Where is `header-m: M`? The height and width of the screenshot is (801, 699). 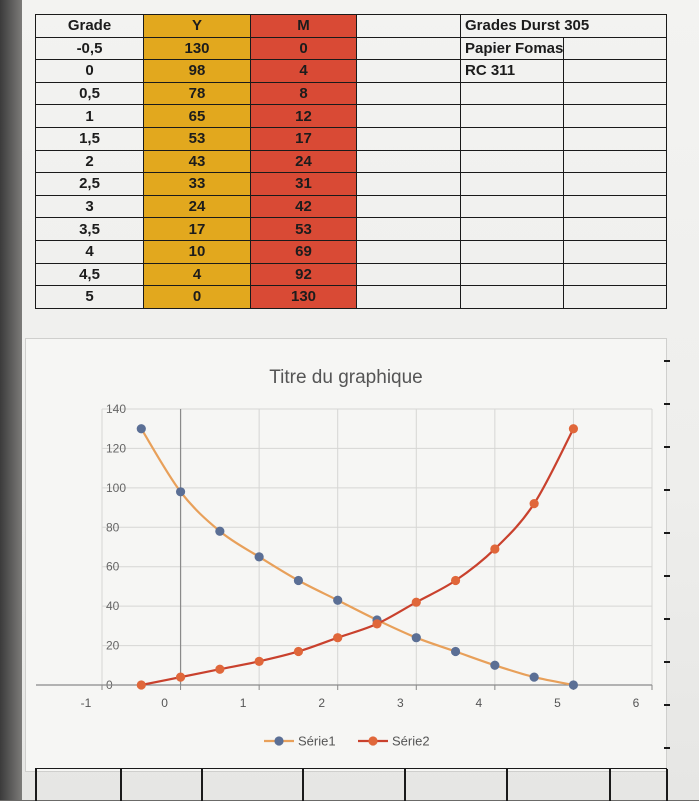
header-m: M is located at coordinates (303, 26).